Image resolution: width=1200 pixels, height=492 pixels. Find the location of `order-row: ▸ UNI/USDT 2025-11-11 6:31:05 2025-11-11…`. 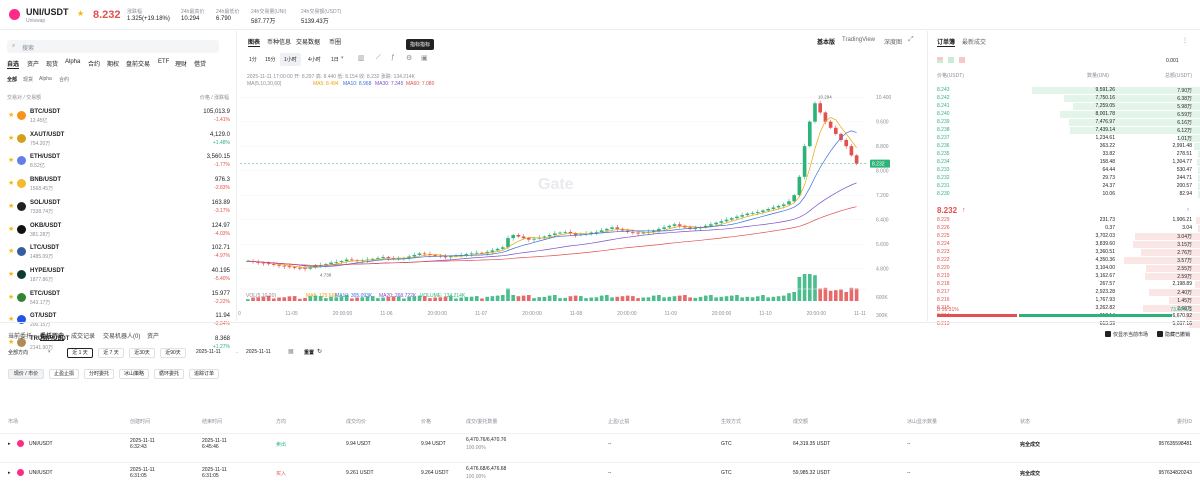

order-row: ▸ UNI/USDT 2025-11-11 6:31:05 2025-11-11… is located at coordinates (600, 476).